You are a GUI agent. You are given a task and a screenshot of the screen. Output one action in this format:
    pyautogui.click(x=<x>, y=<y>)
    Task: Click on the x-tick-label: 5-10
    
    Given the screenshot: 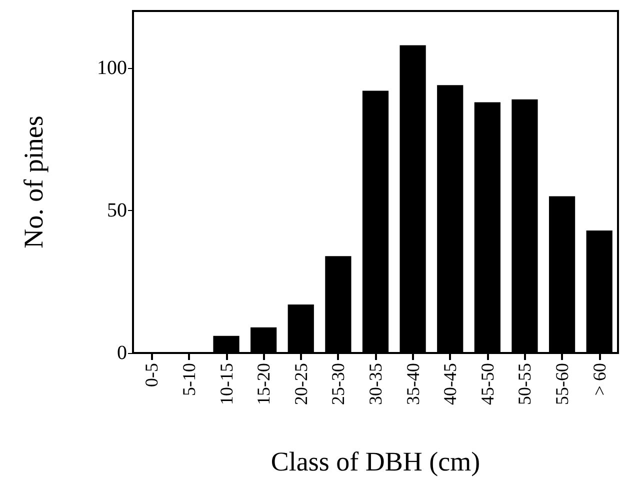 What is the action you would take?
    pyautogui.click(x=188, y=379)
    